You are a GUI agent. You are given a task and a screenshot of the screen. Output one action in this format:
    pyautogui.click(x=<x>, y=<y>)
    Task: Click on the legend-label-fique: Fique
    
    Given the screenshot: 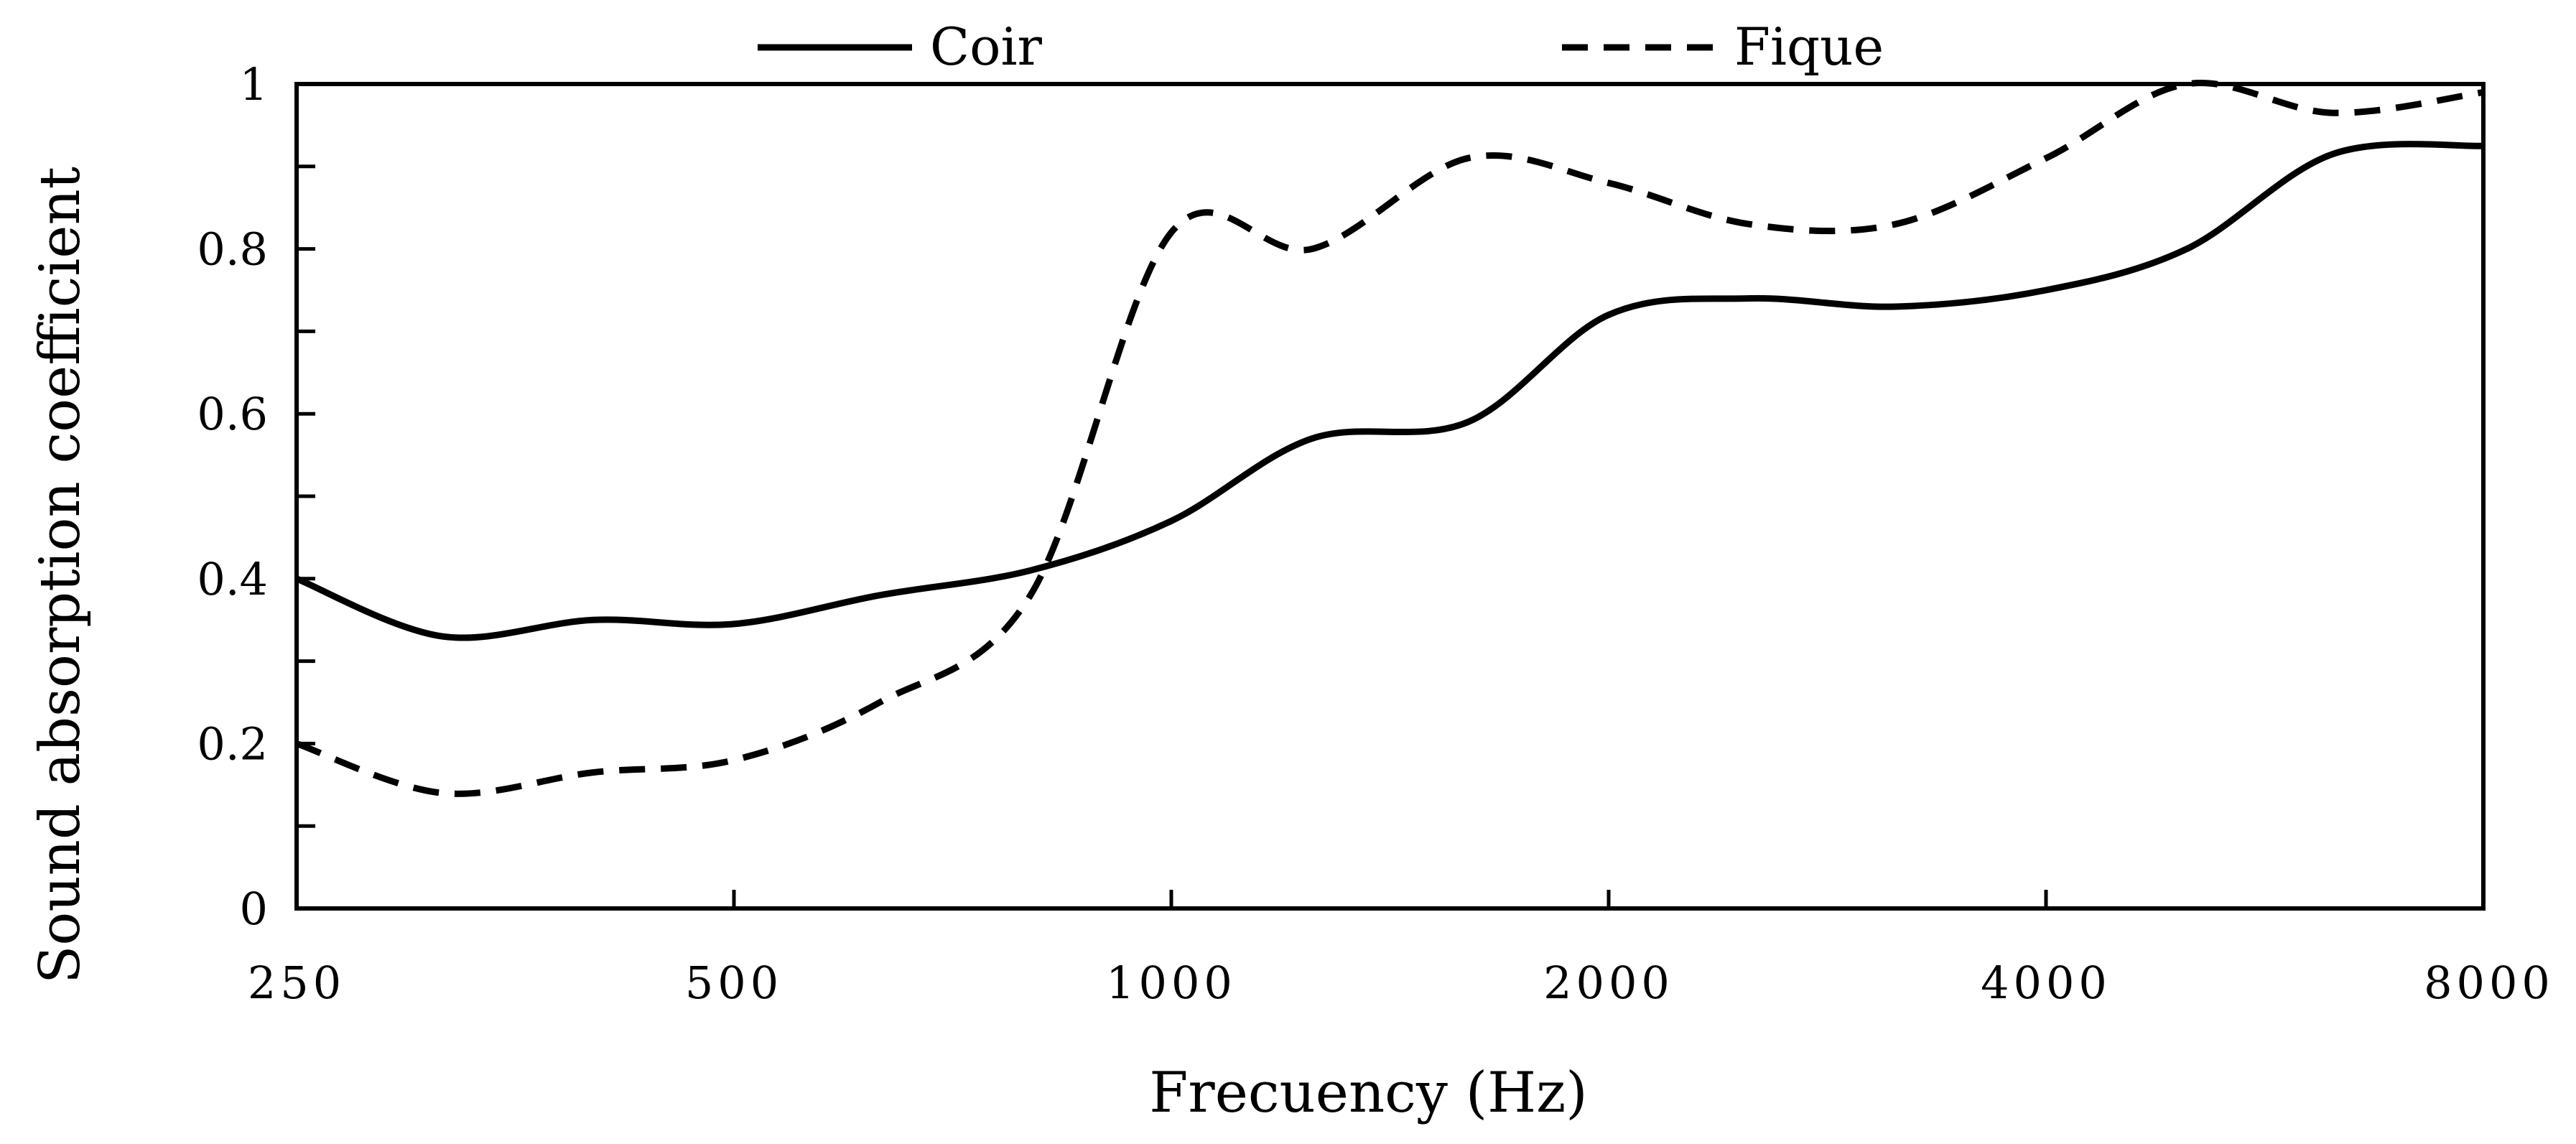 What is the action you would take?
    pyautogui.click(x=1809, y=47)
    